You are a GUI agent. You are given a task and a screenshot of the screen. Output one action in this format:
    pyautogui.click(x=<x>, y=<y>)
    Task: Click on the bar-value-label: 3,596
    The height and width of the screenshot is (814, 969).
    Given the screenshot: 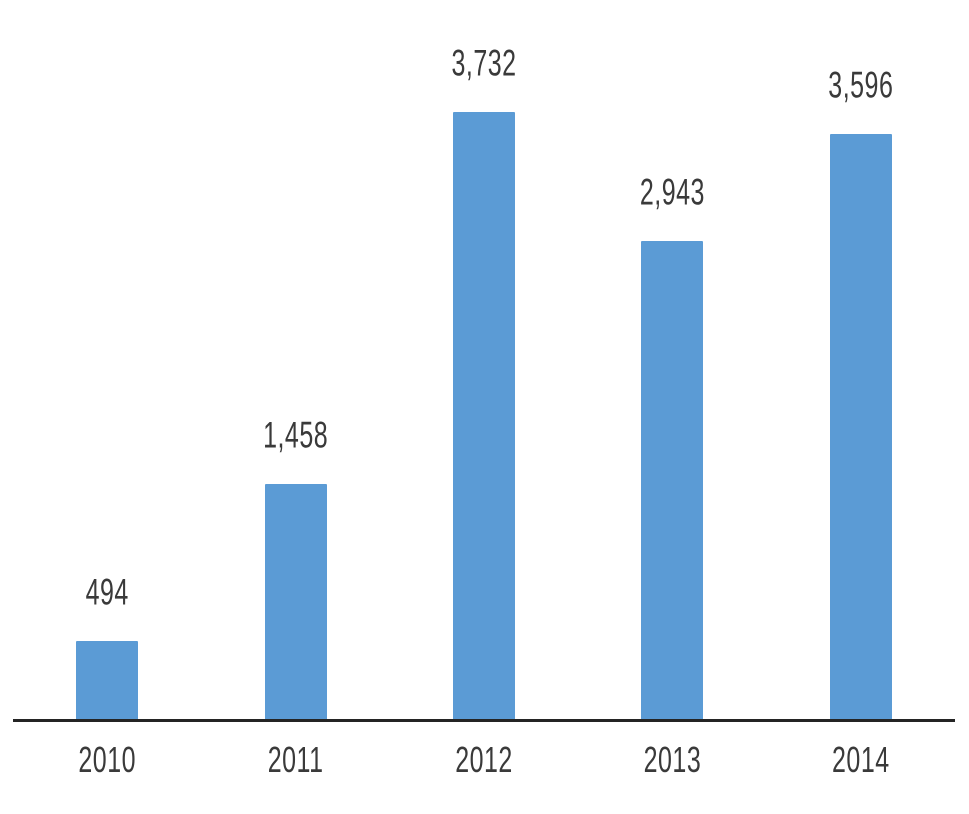 What is the action you would take?
    pyautogui.click(x=861, y=85)
    